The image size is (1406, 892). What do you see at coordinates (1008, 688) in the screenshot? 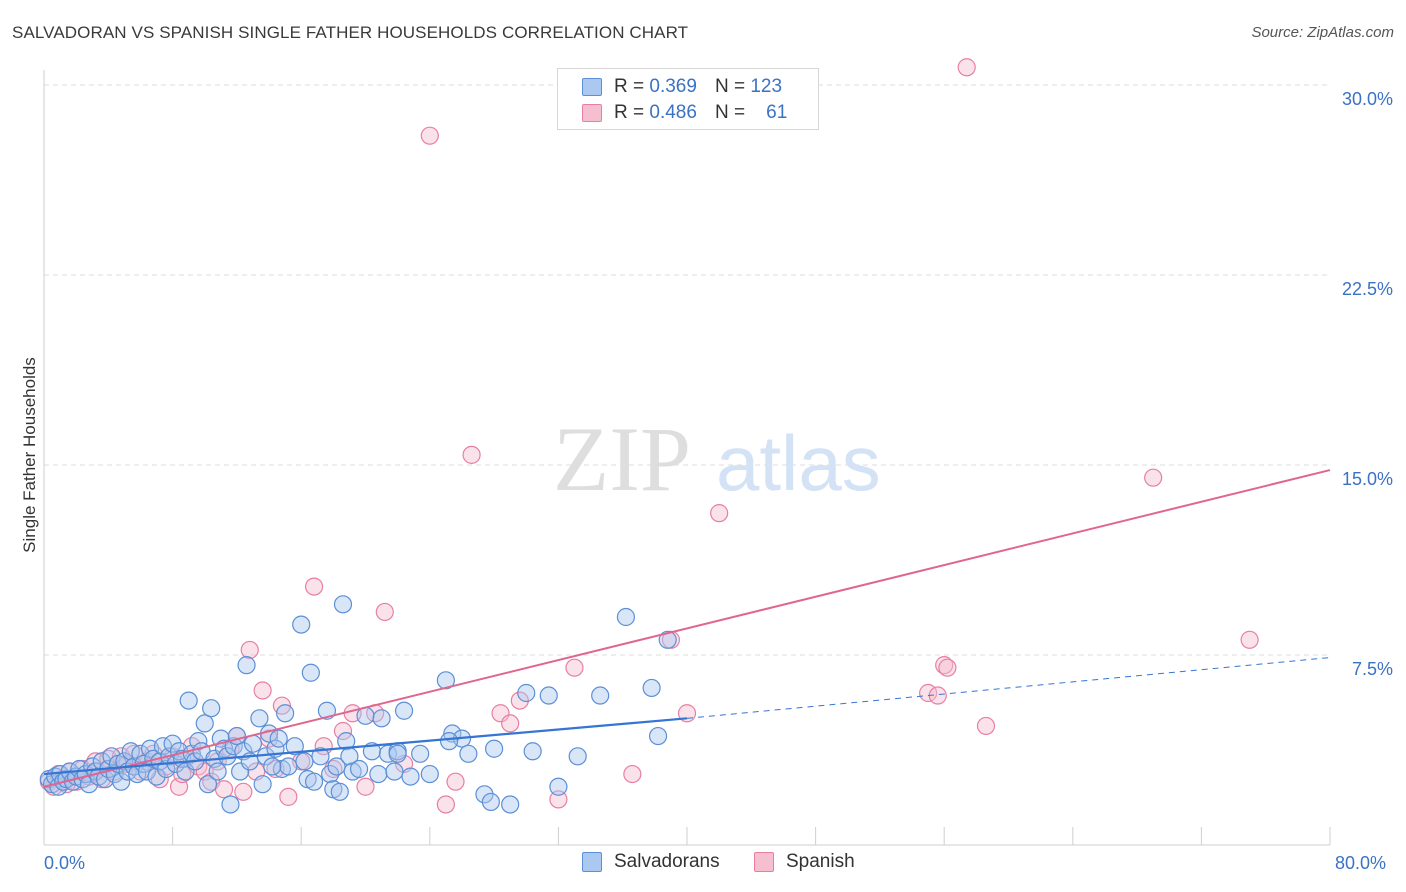
I see `trend-line-salvadoran-extrapolated` at bounding box center [1008, 688].